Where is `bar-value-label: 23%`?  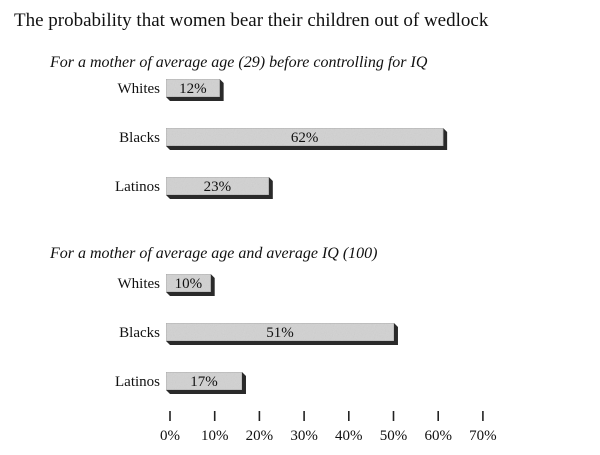 bar-value-label: 23% is located at coordinates (218, 187).